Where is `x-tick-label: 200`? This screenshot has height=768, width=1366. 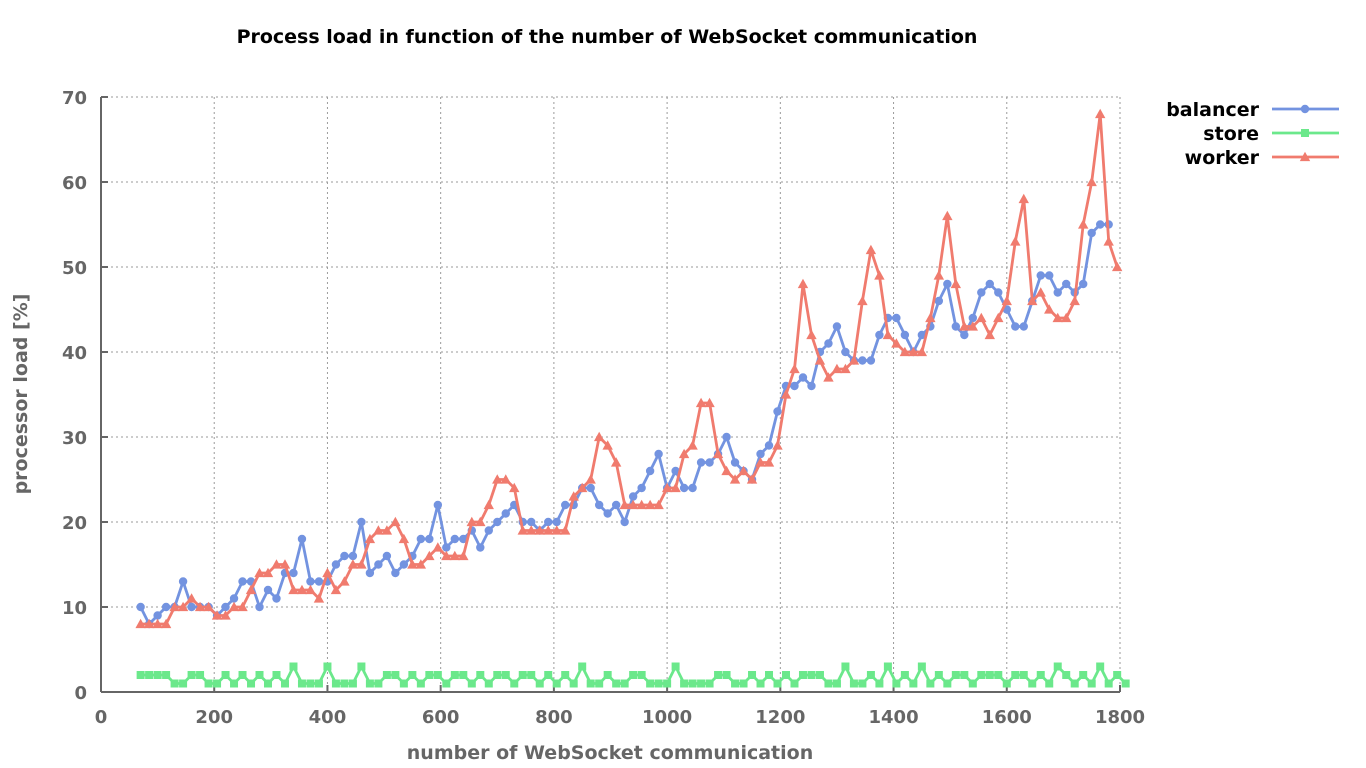 x-tick-label: 200 is located at coordinates (214, 717).